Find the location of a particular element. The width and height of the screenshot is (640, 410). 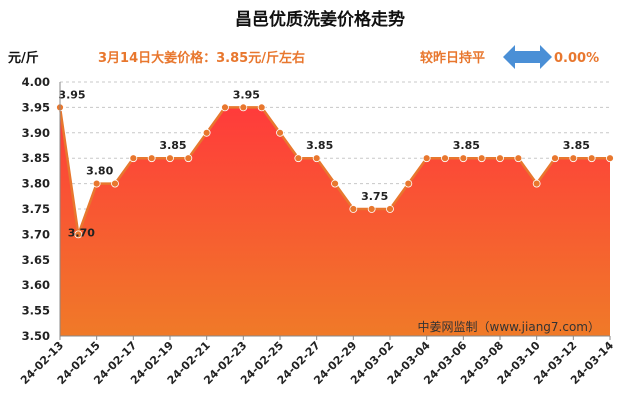

double-arrow-icon is located at coordinates (527, 57).